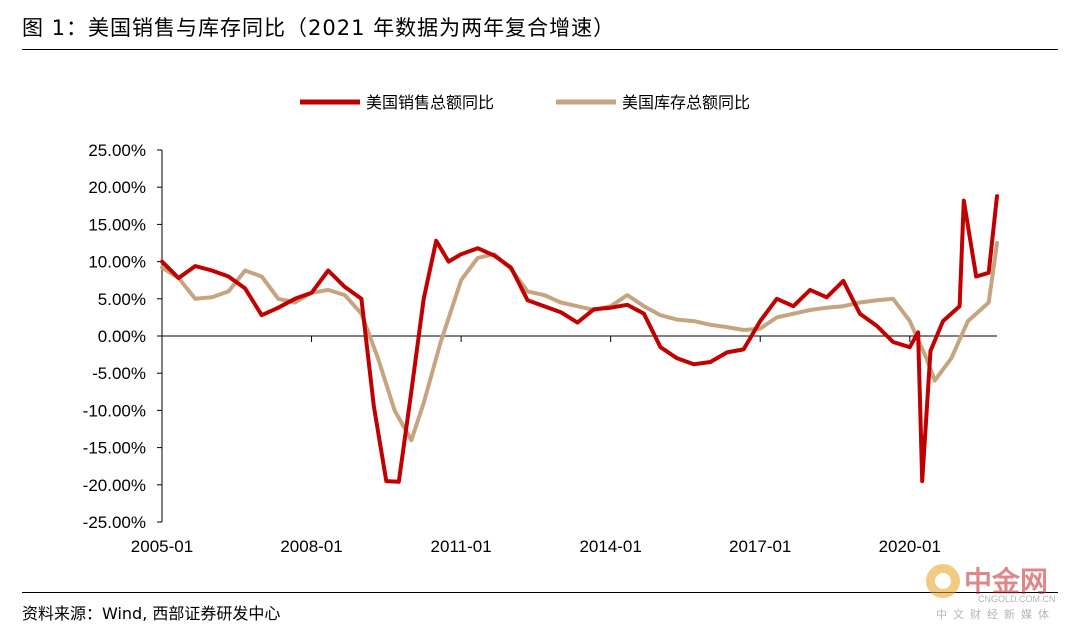  What do you see at coordinates (119, 373) in the screenshot?
I see `y-tick-label: -5.00%` at bounding box center [119, 373].